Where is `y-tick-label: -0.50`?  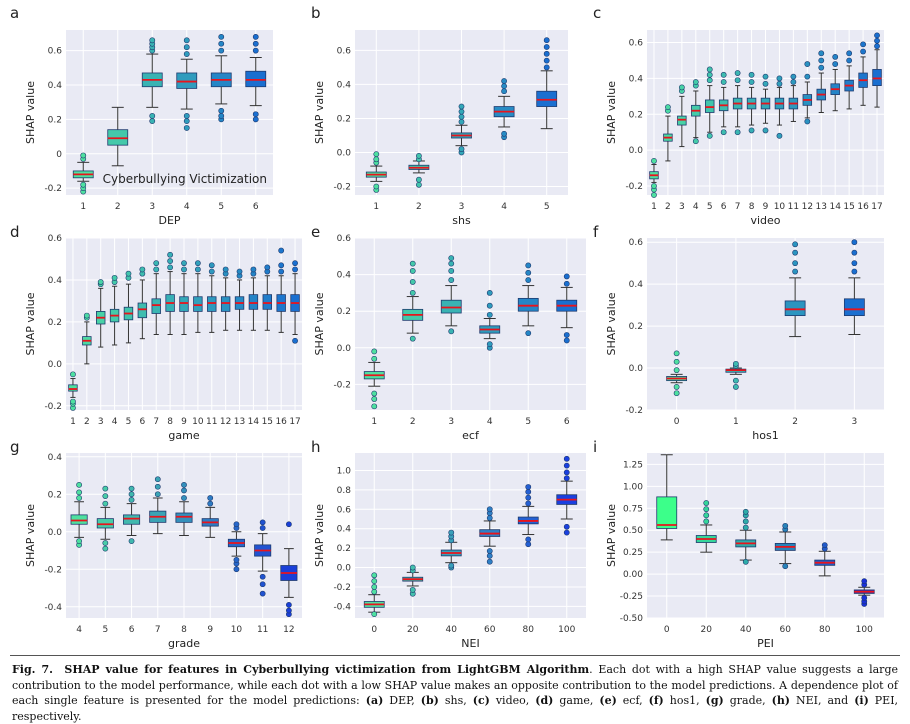 y-tick-label: -0.50 is located at coordinates (632, 619).